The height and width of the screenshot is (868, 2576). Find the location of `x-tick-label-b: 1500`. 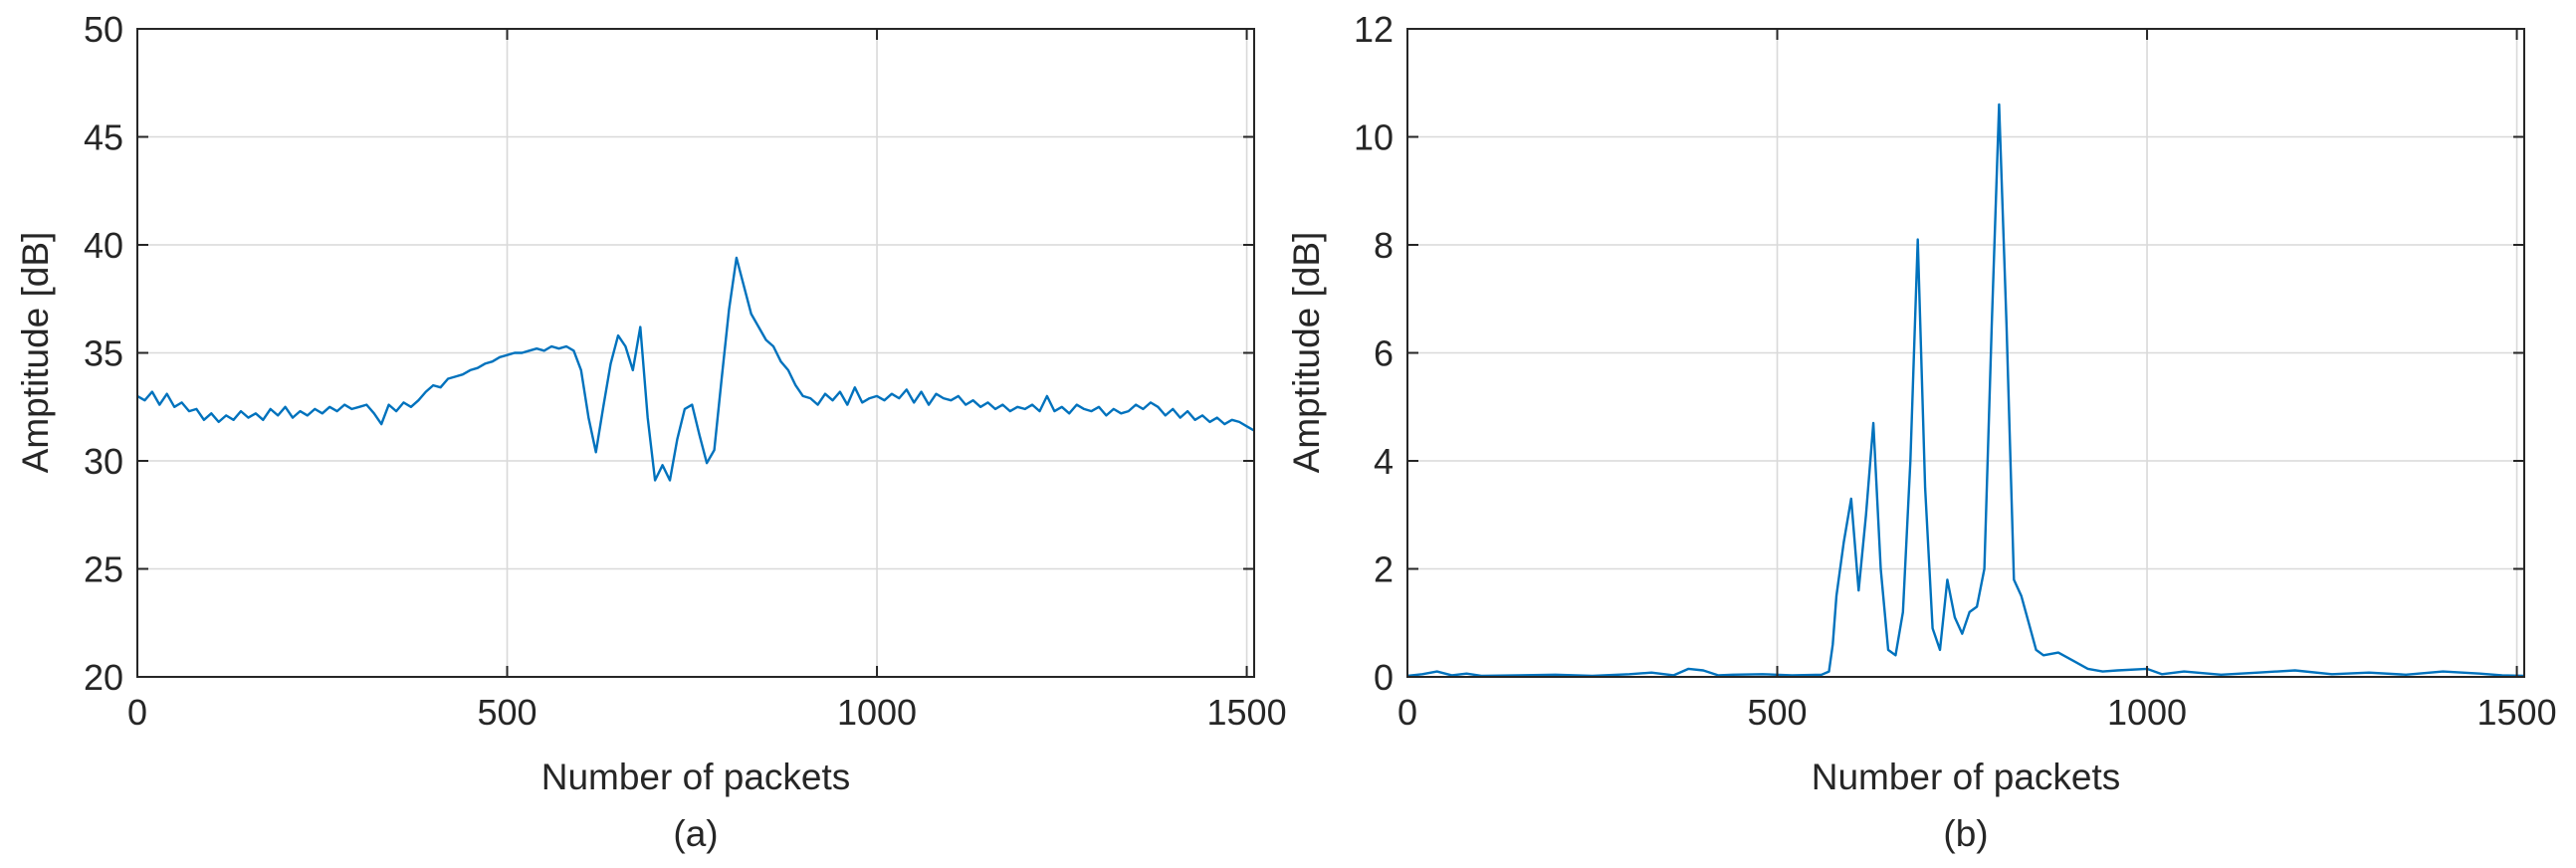

x-tick-label-b: 1500 is located at coordinates (2517, 712).